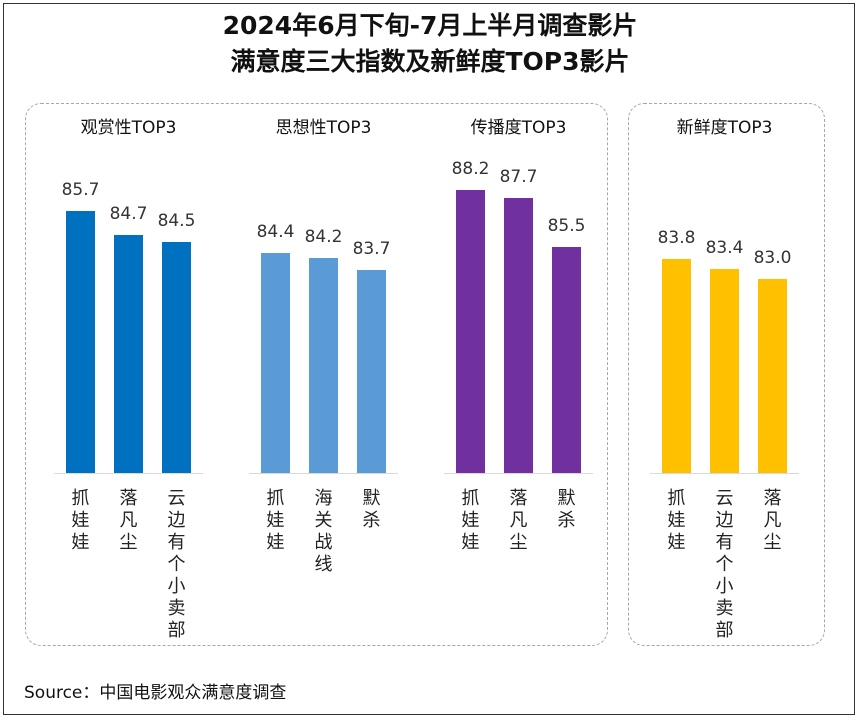 Image resolution: width=860 pixels, height=720 pixels. What do you see at coordinates (324, 237) in the screenshot?
I see `data-label: 84.2` at bounding box center [324, 237].